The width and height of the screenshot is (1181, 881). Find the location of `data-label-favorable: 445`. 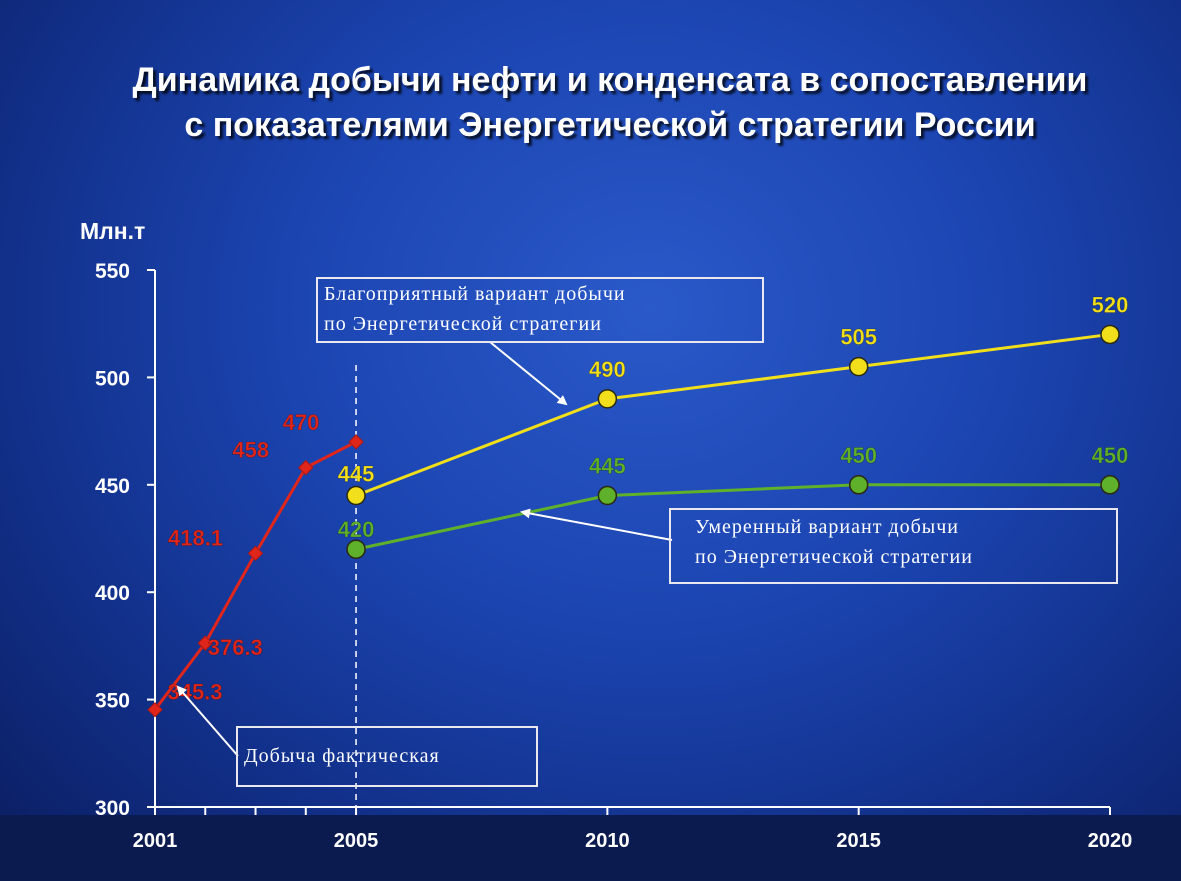

data-label-favorable: 445 is located at coordinates (356, 474).